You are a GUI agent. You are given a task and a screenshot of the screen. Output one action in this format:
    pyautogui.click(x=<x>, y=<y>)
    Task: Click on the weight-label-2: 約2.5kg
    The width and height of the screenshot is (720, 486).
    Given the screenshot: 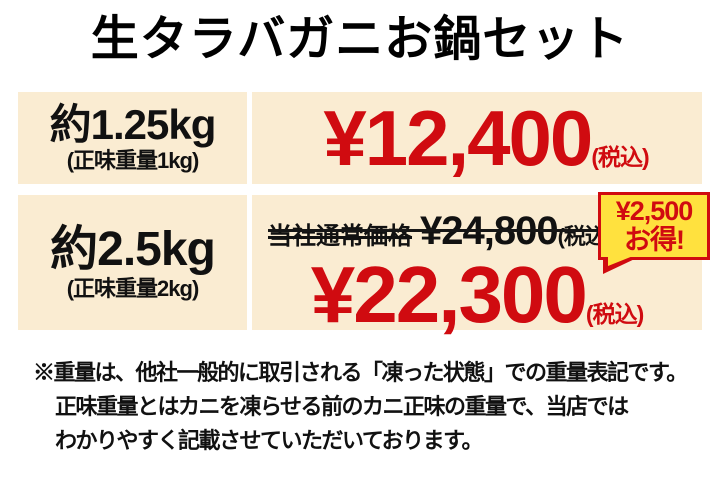 What is the action you would take?
    pyautogui.click(x=133, y=249)
    